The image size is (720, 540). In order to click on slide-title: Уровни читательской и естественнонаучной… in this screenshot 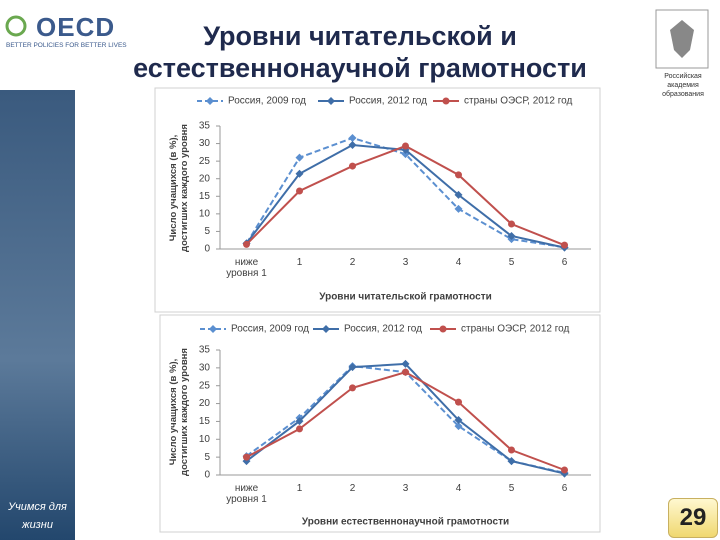, I will do `click(360, 52)`.